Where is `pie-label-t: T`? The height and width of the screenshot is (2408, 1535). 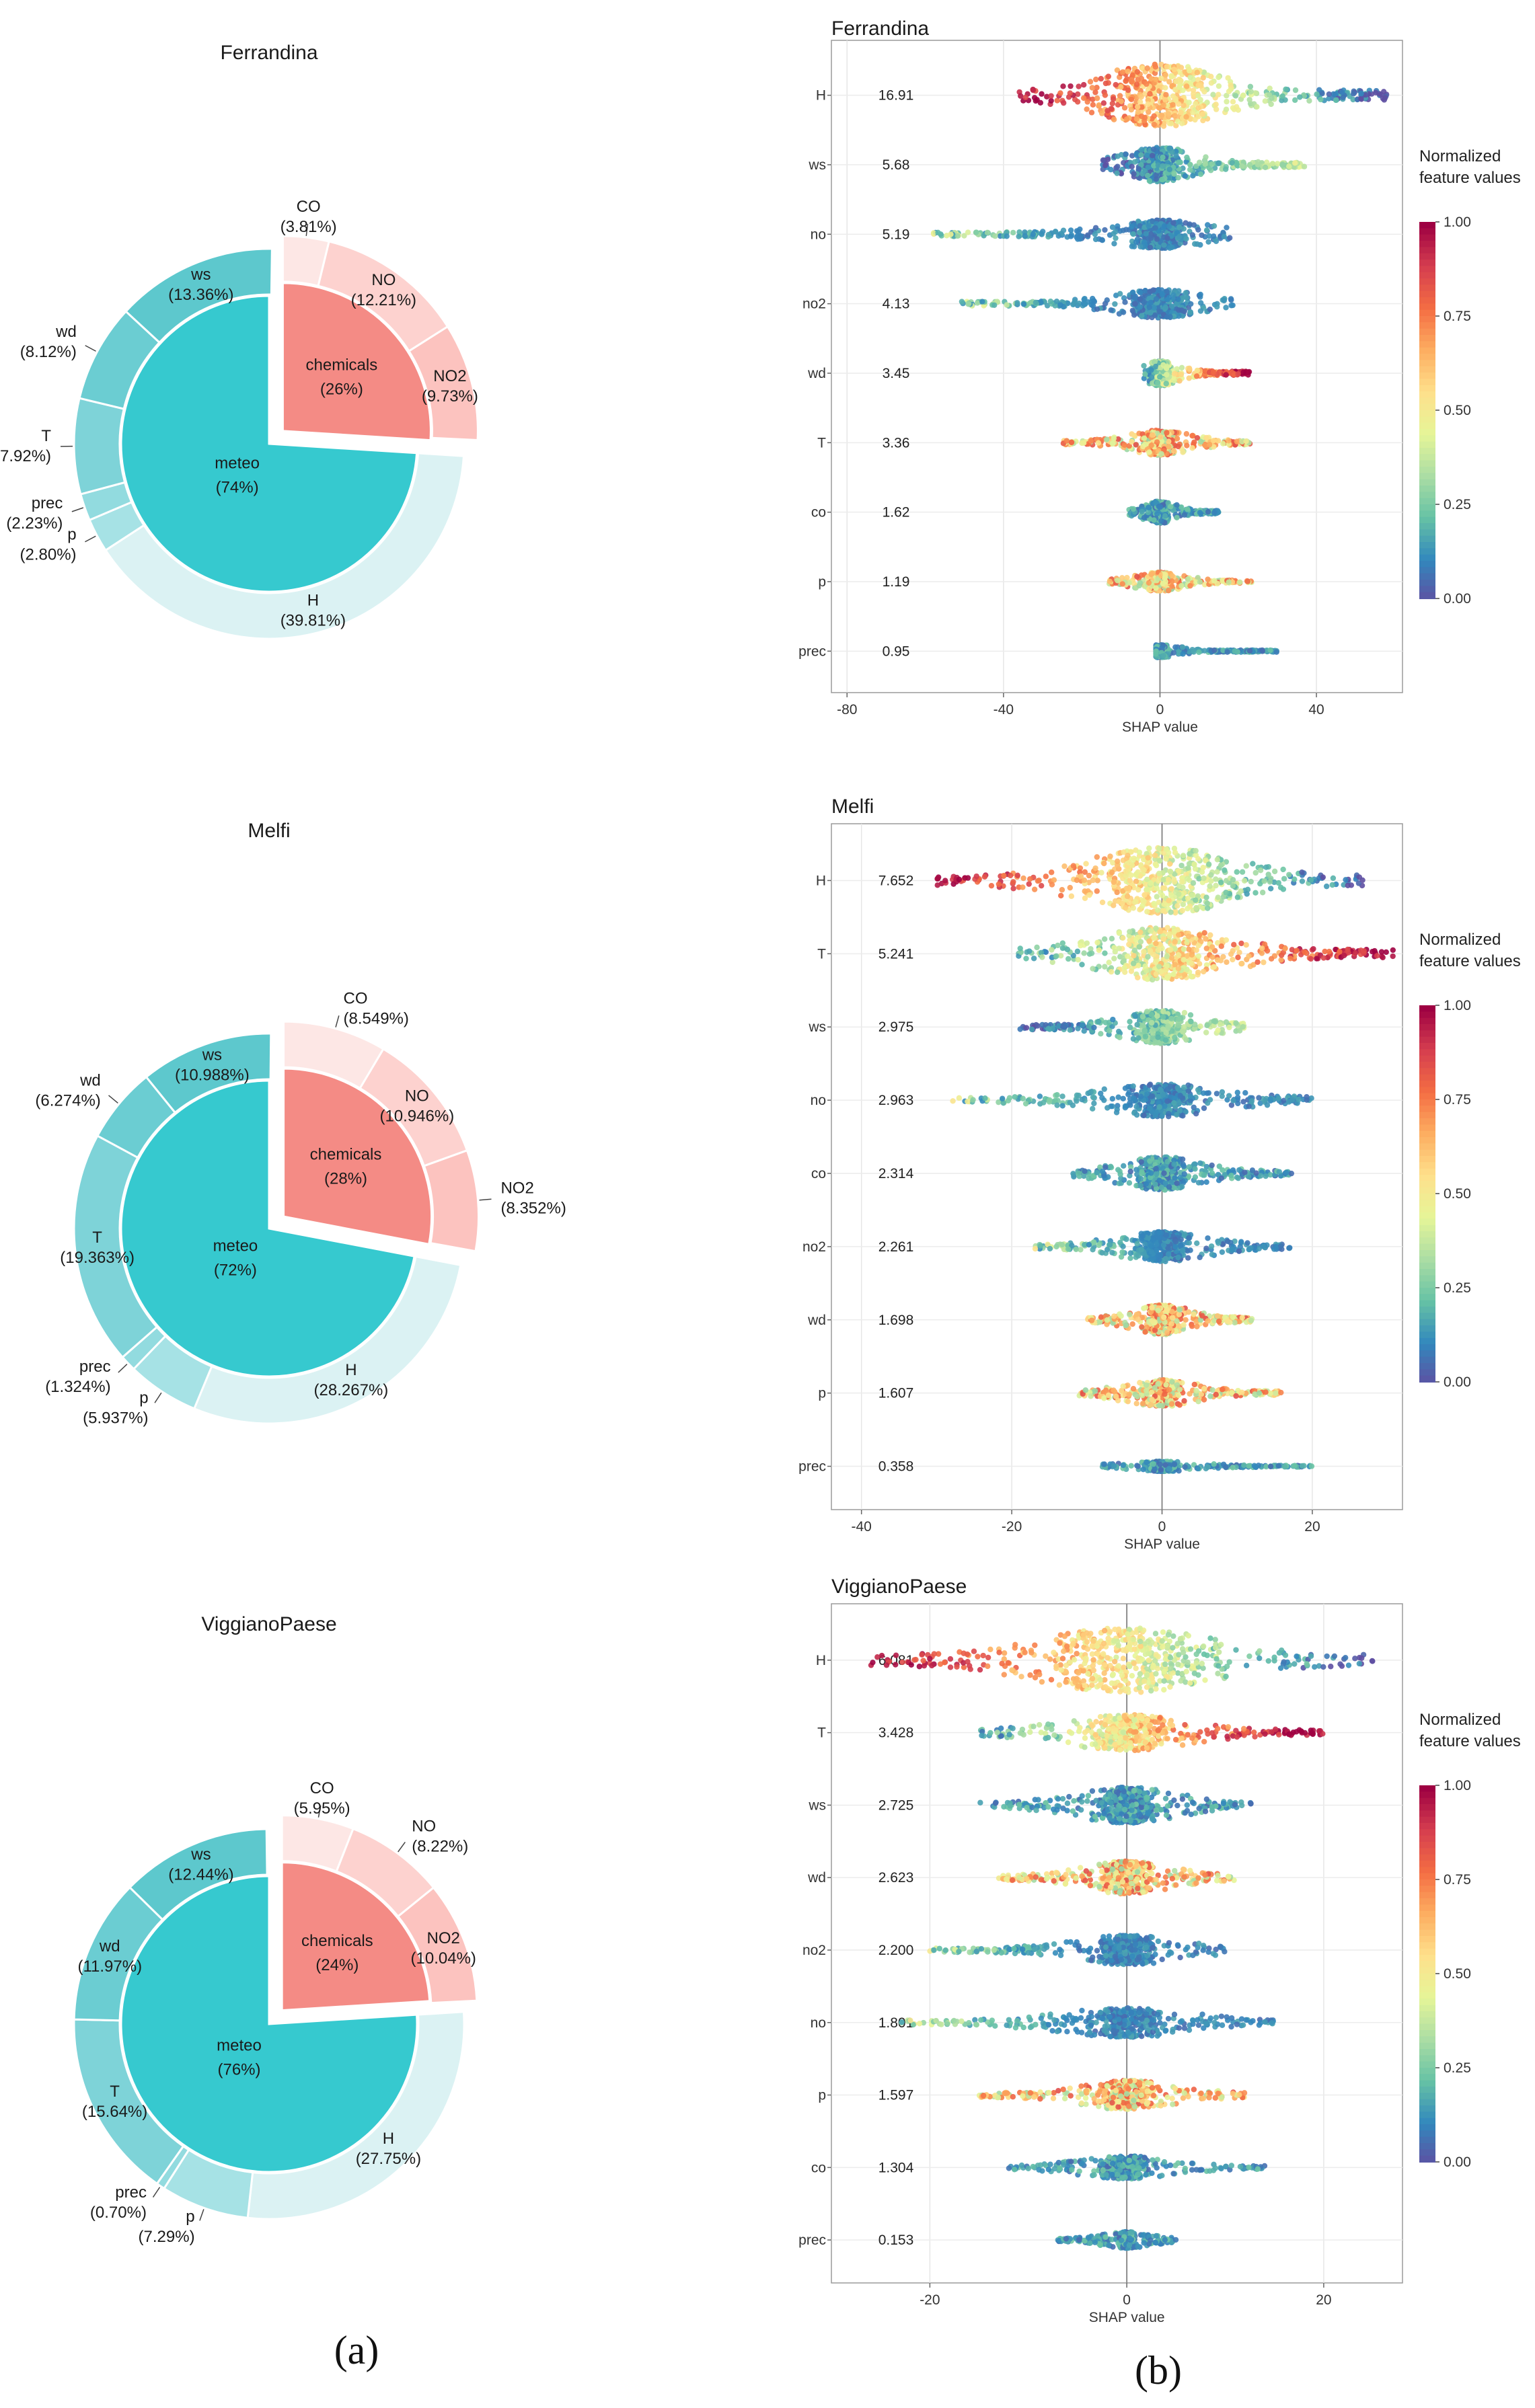 pie-label-t: T is located at coordinates (97, 1238).